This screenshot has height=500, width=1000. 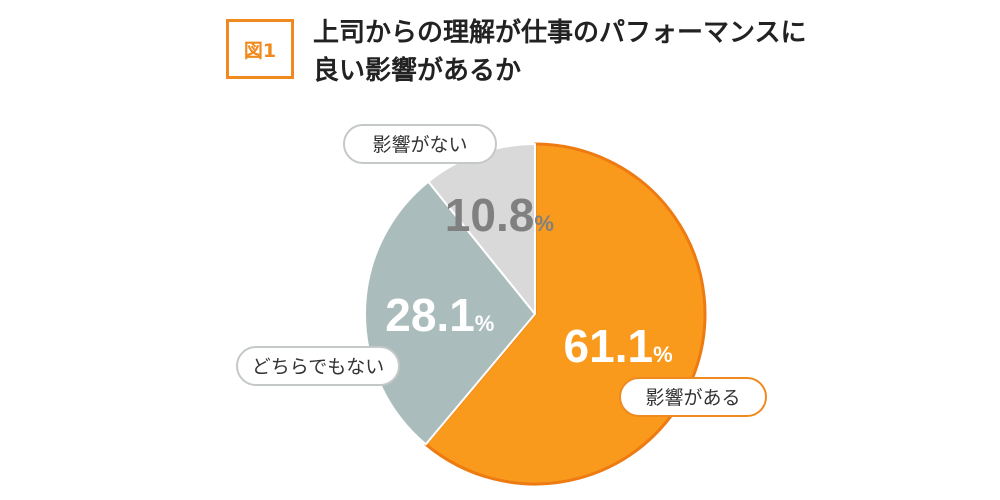 I want to click on slice-value-label: 10.8%, so click(x=499, y=215).